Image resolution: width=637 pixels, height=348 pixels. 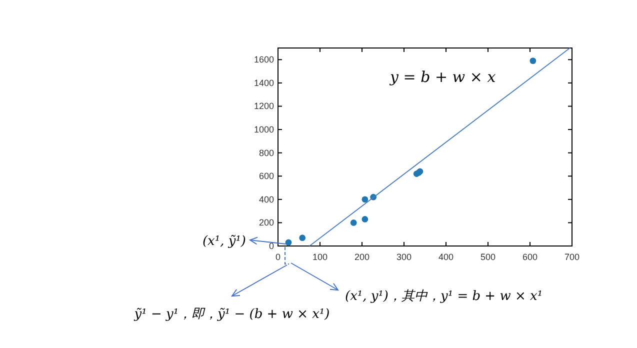 What do you see at coordinates (264, 129) in the screenshot?
I see `y-tick-label: 1000` at bounding box center [264, 129].